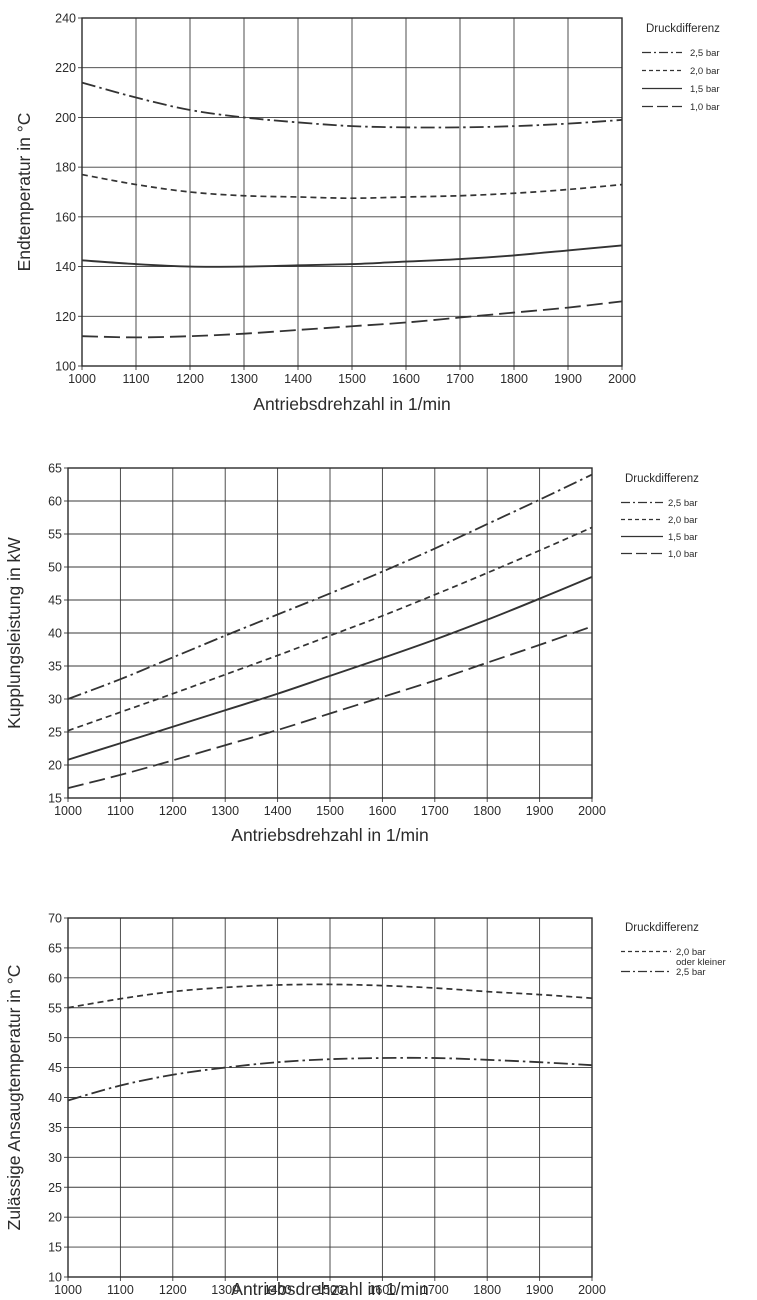  What do you see at coordinates (55, 919) in the screenshot?
I see `y-tick-label: 70` at bounding box center [55, 919].